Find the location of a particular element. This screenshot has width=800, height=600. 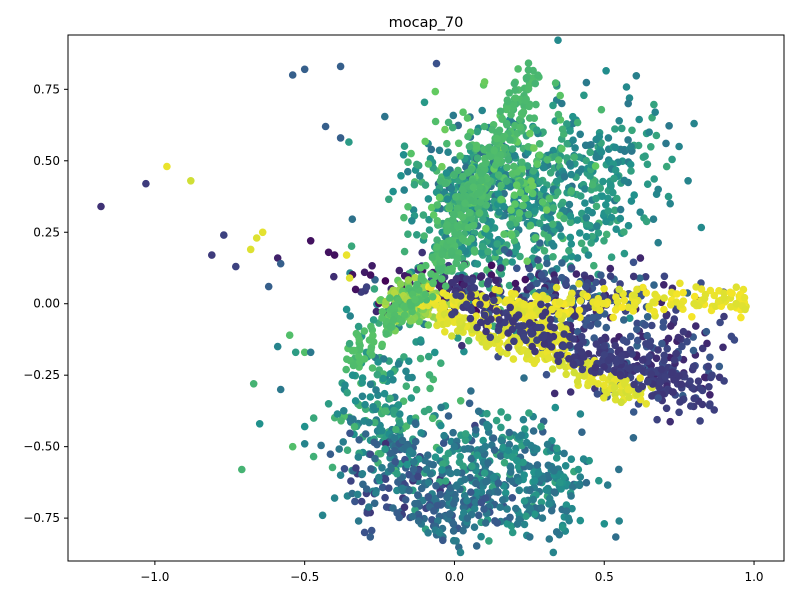

chart-title: mocap_70 is located at coordinates (426, 23).